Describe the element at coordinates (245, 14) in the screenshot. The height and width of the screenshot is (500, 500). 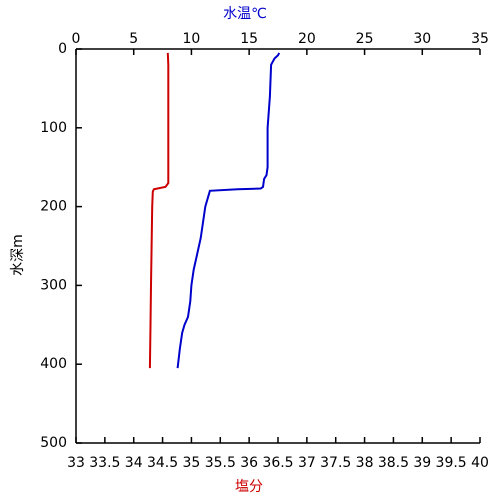
I see `x2-axis-label: 水温℃` at that location.